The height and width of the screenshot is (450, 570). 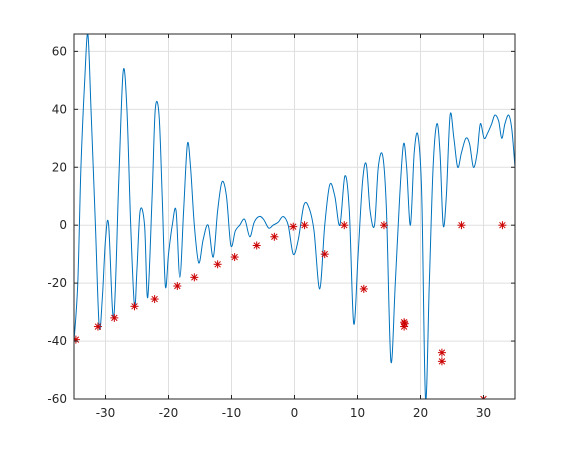 I want to click on x-tick-label: 10, so click(x=357, y=413).